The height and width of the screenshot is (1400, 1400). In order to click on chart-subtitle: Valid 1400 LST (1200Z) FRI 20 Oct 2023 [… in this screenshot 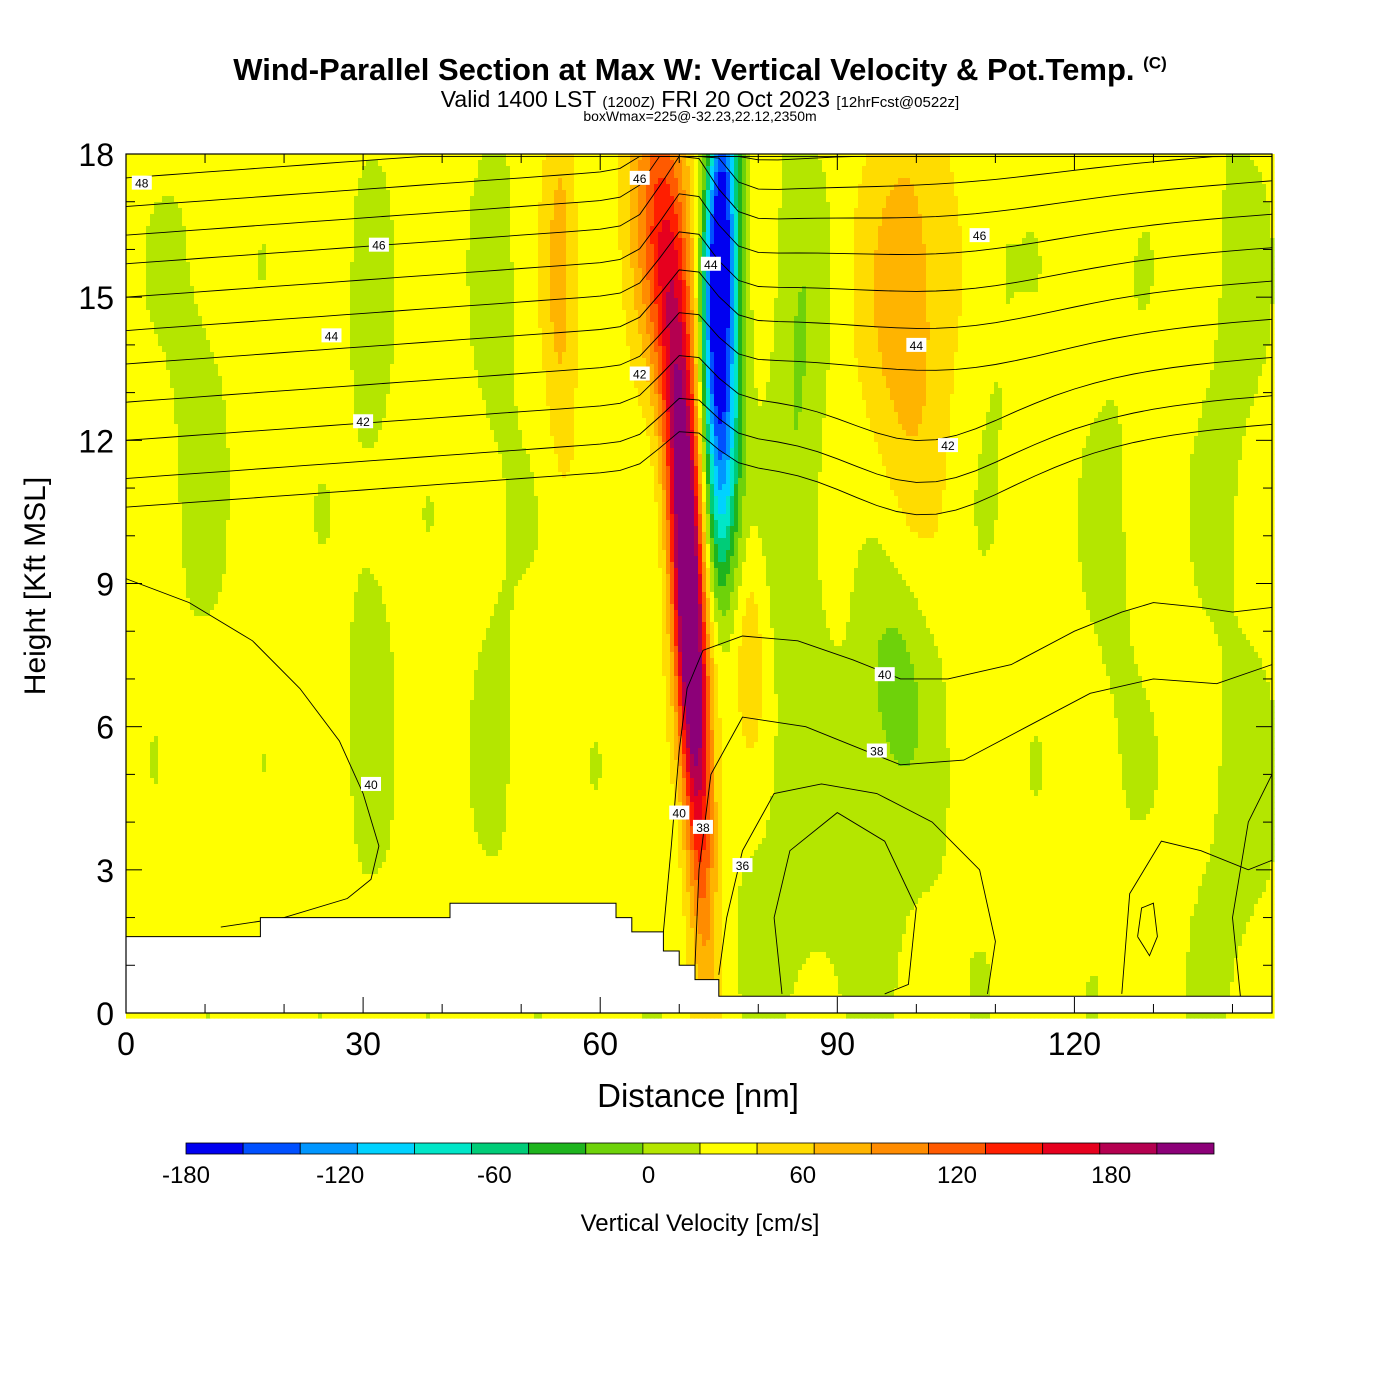, I will do `click(700, 99)`.